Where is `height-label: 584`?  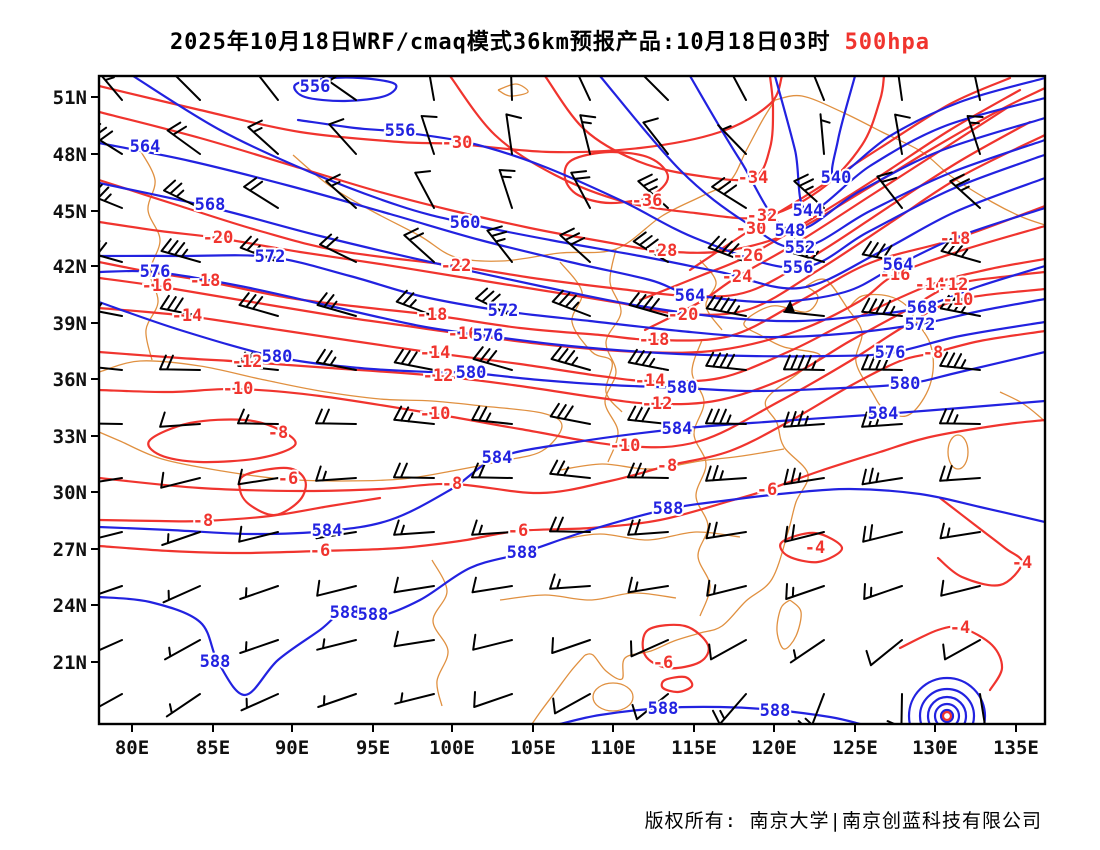 height-label: 584 is located at coordinates (497, 458).